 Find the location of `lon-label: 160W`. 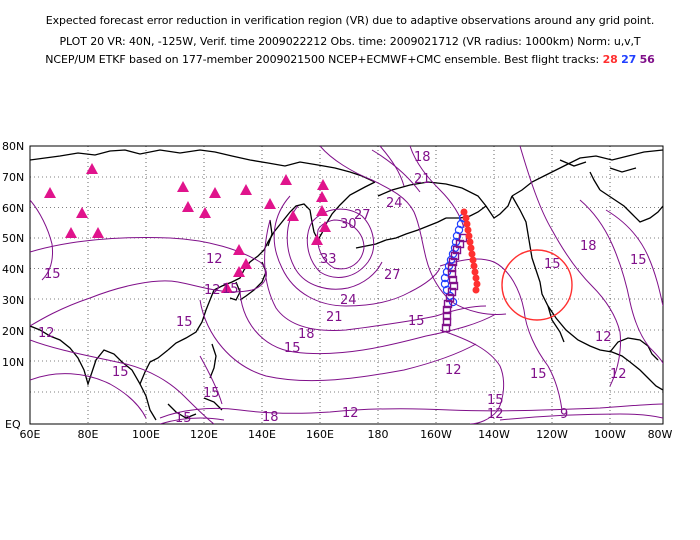

lon-label: 160W is located at coordinates (436, 434).